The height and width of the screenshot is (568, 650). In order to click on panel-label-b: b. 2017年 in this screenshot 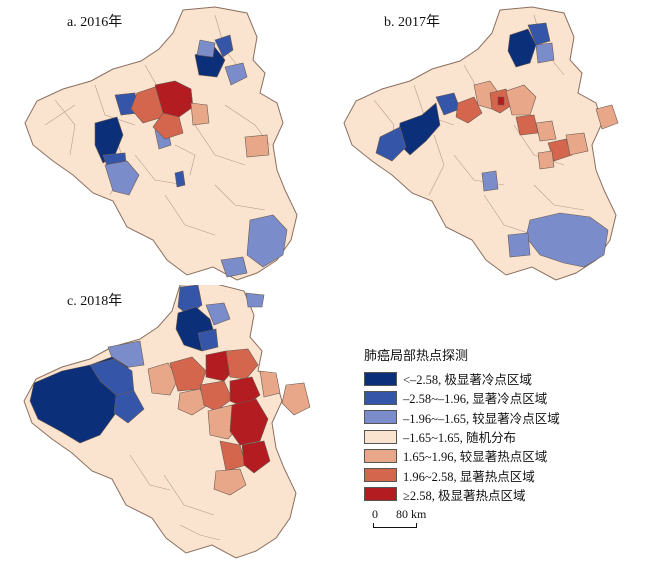, I will do `click(412, 22)`.